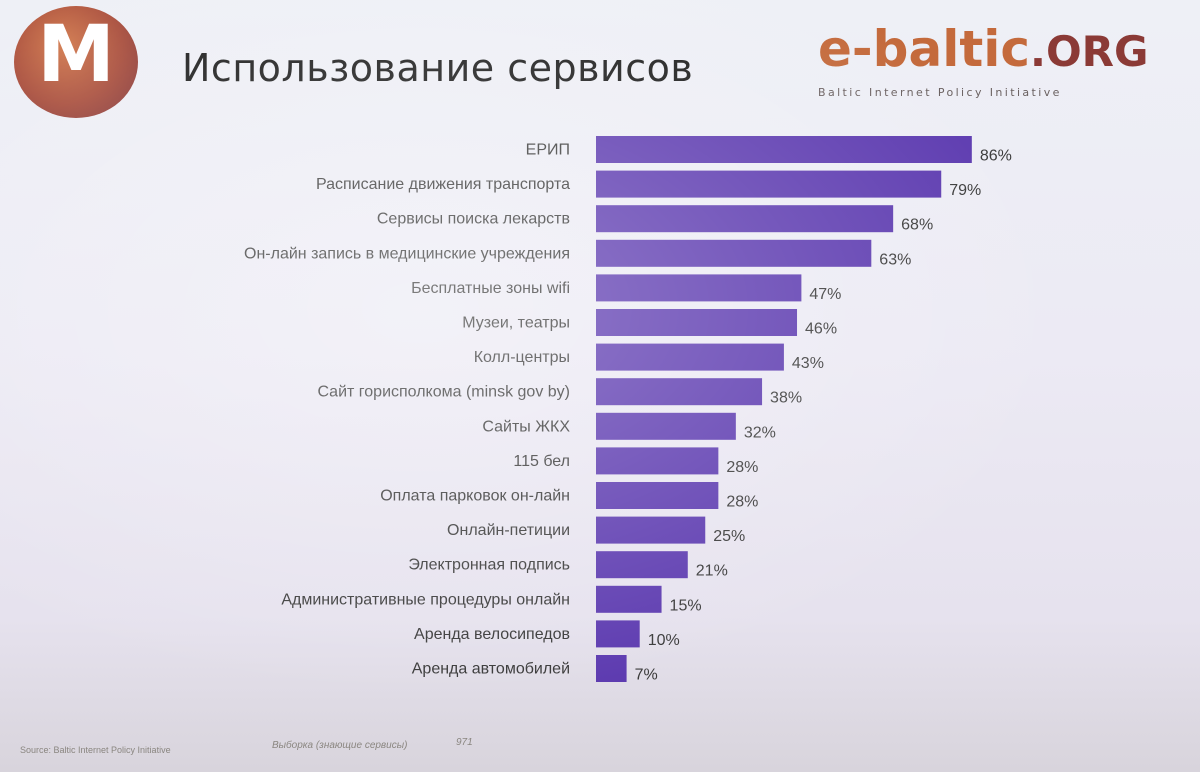 The width and height of the screenshot is (1200, 772). I want to click on category-label: Расписание движения транспорта, so click(443, 184).